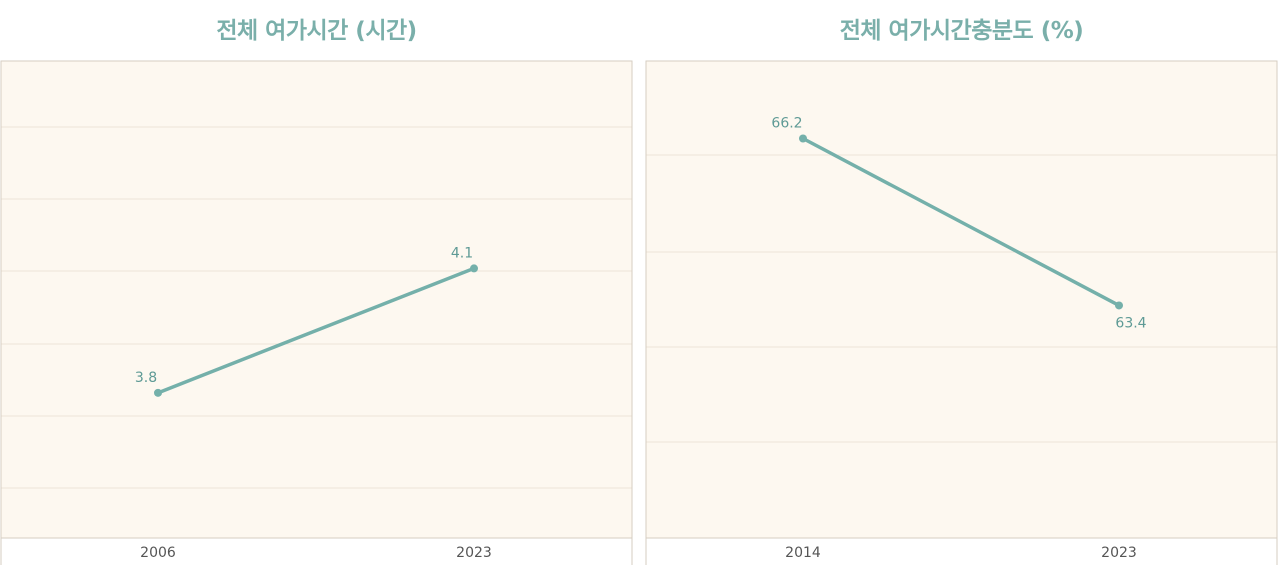 This screenshot has width=1280, height=571. What do you see at coordinates (1130, 323) in the screenshot?
I see `data-label: 63.4` at bounding box center [1130, 323].